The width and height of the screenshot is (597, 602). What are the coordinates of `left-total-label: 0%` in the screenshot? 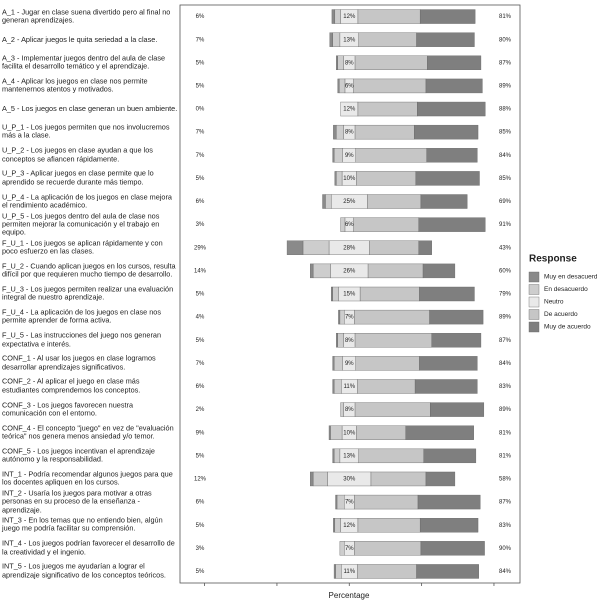 It's located at (200, 110).